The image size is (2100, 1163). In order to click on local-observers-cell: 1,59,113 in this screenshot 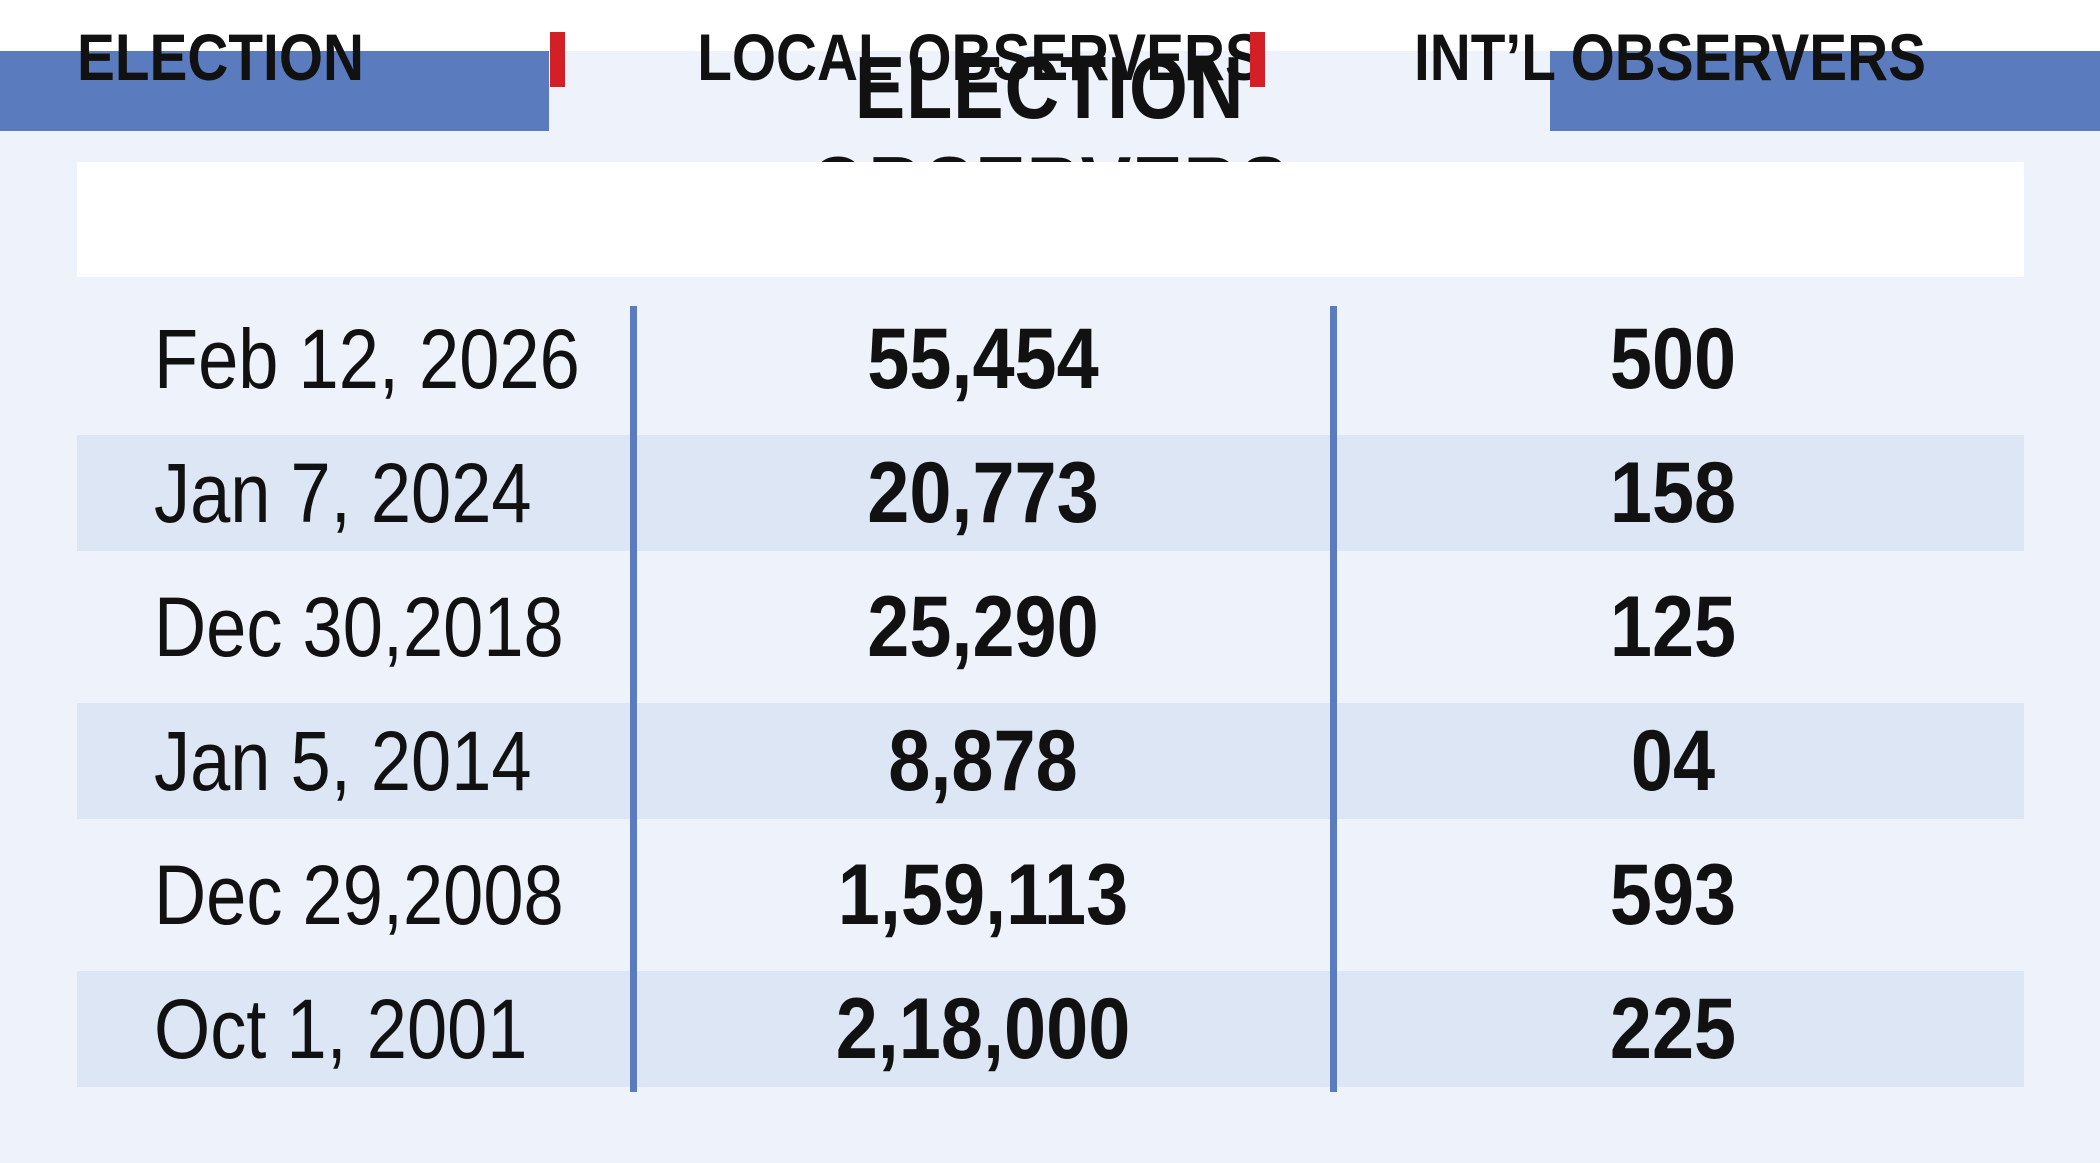, I will do `click(983, 895)`.